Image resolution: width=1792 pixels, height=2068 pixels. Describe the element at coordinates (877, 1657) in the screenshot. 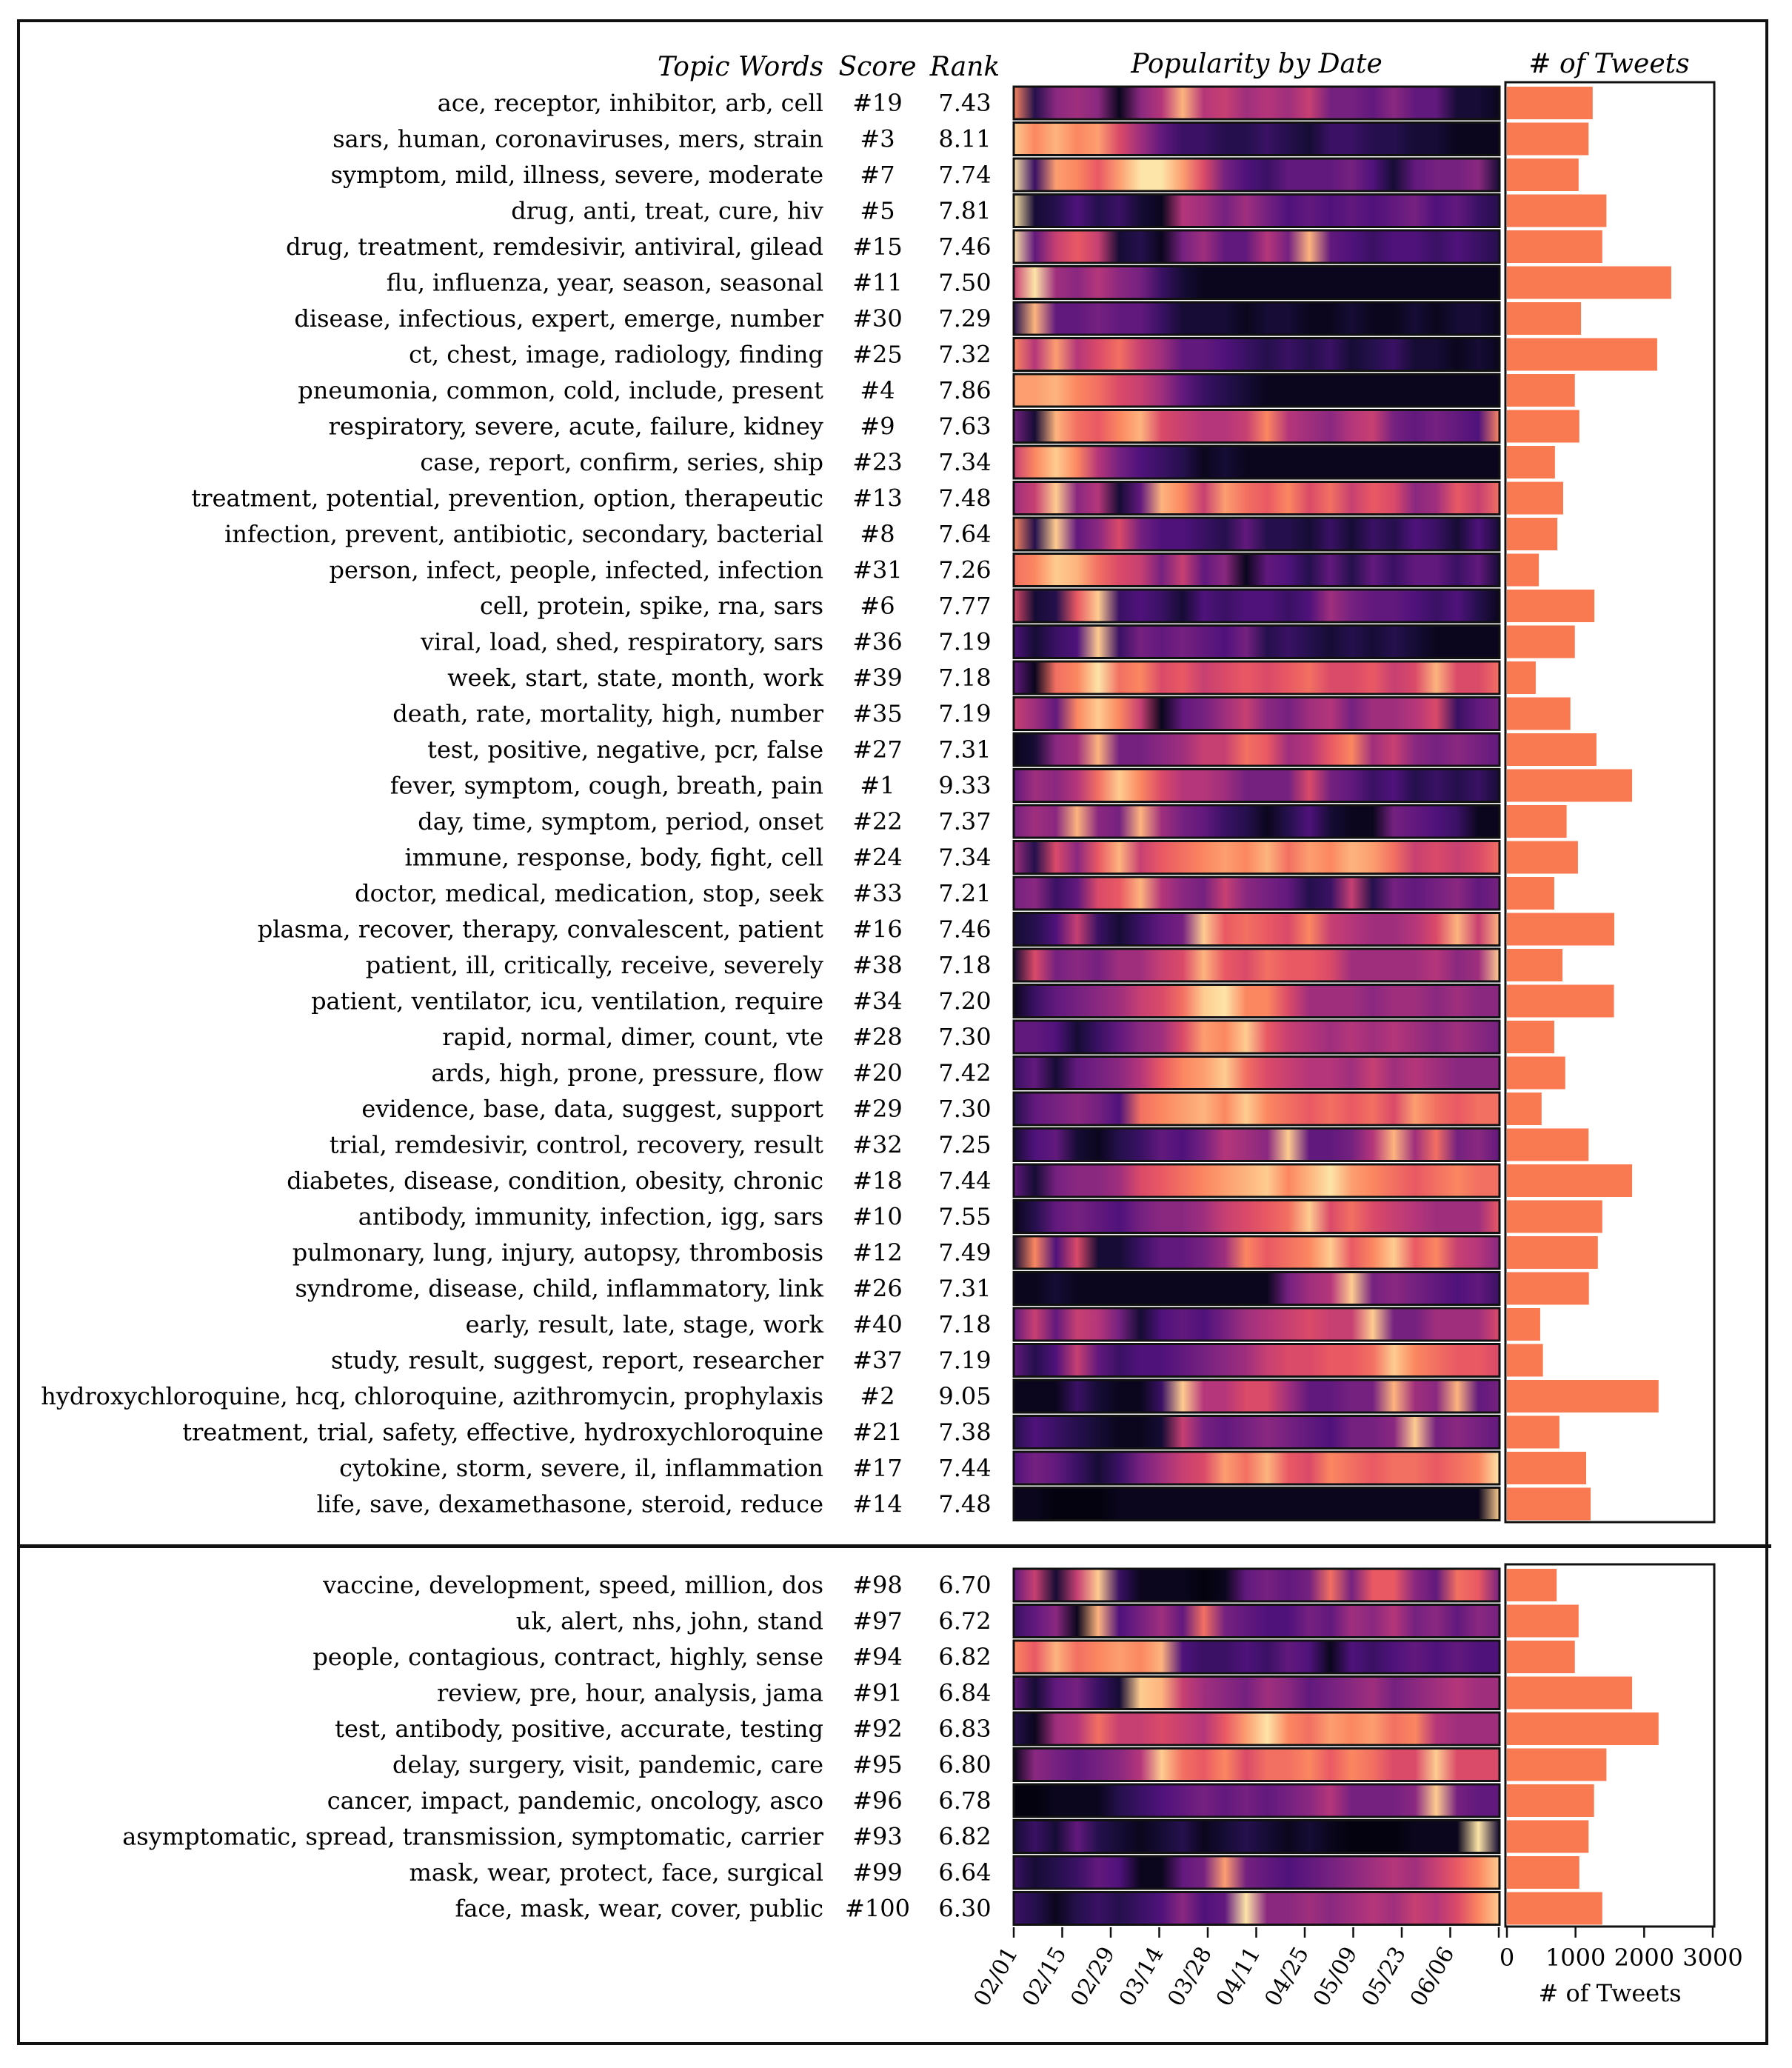

I see `topic-score-label: #94` at that location.